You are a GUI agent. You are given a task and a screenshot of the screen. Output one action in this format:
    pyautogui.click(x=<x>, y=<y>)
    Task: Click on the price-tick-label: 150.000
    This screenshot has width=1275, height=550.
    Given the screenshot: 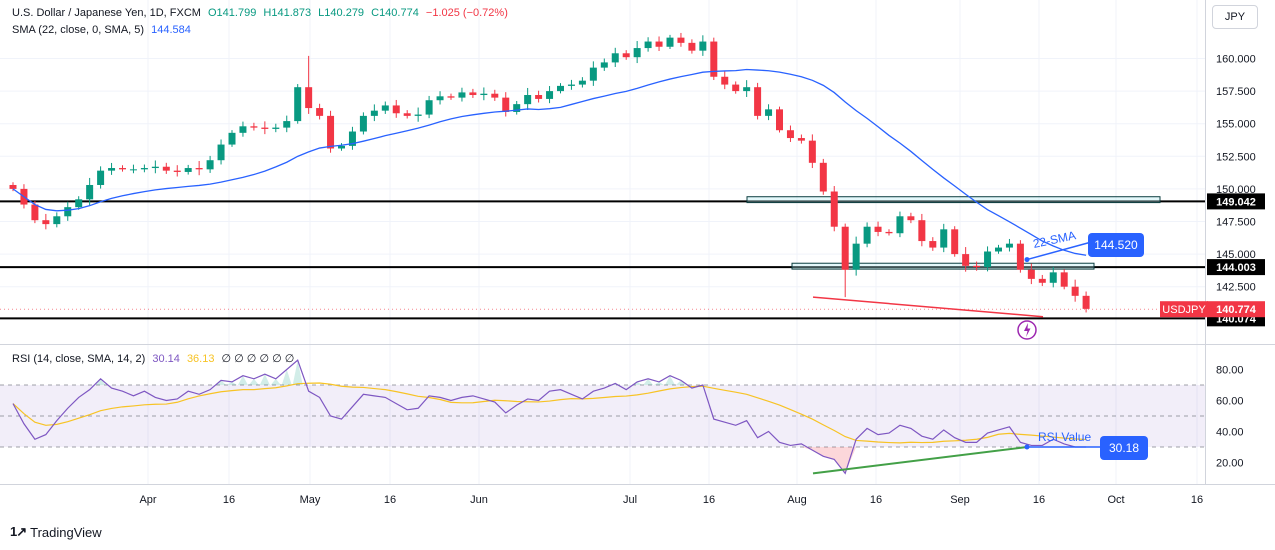 What is the action you would take?
    pyautogui.click(x=1236, y=190)
    